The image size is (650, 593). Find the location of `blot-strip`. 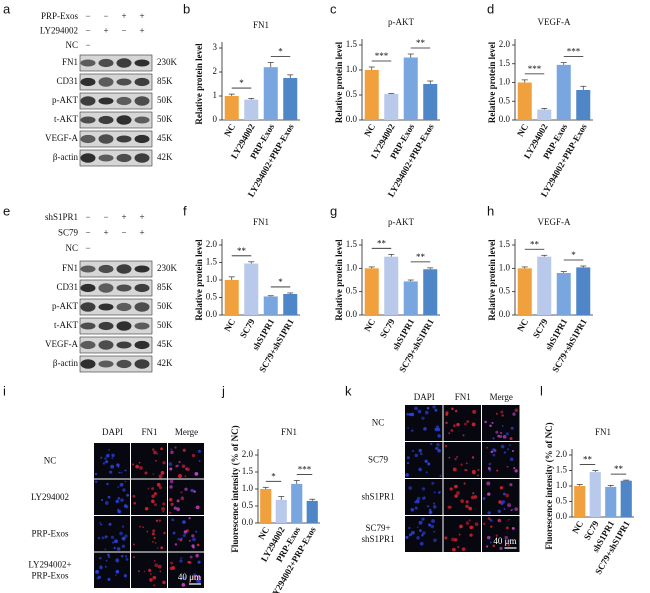

blot-strip is located at coordinates (116, 269).